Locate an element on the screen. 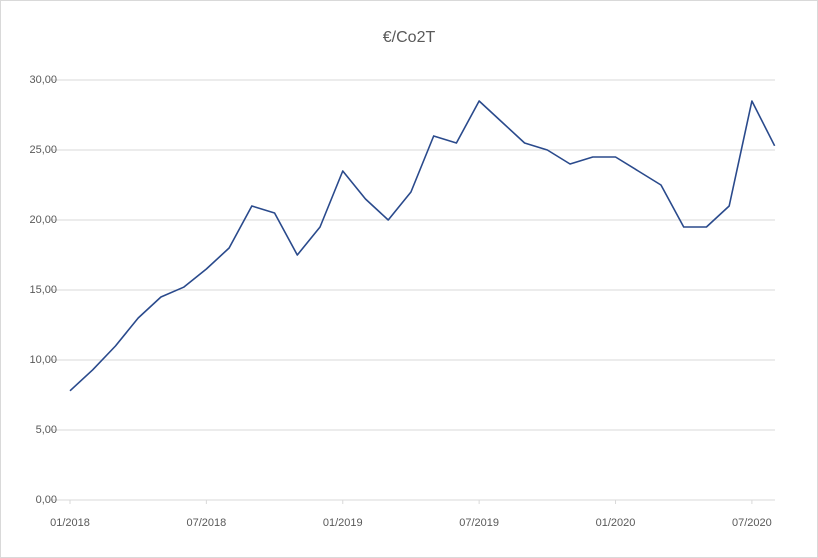 The height and width of the screenshot is (558, 818). x-tick-label: 07/2018 is located at coordinates (206, 523).